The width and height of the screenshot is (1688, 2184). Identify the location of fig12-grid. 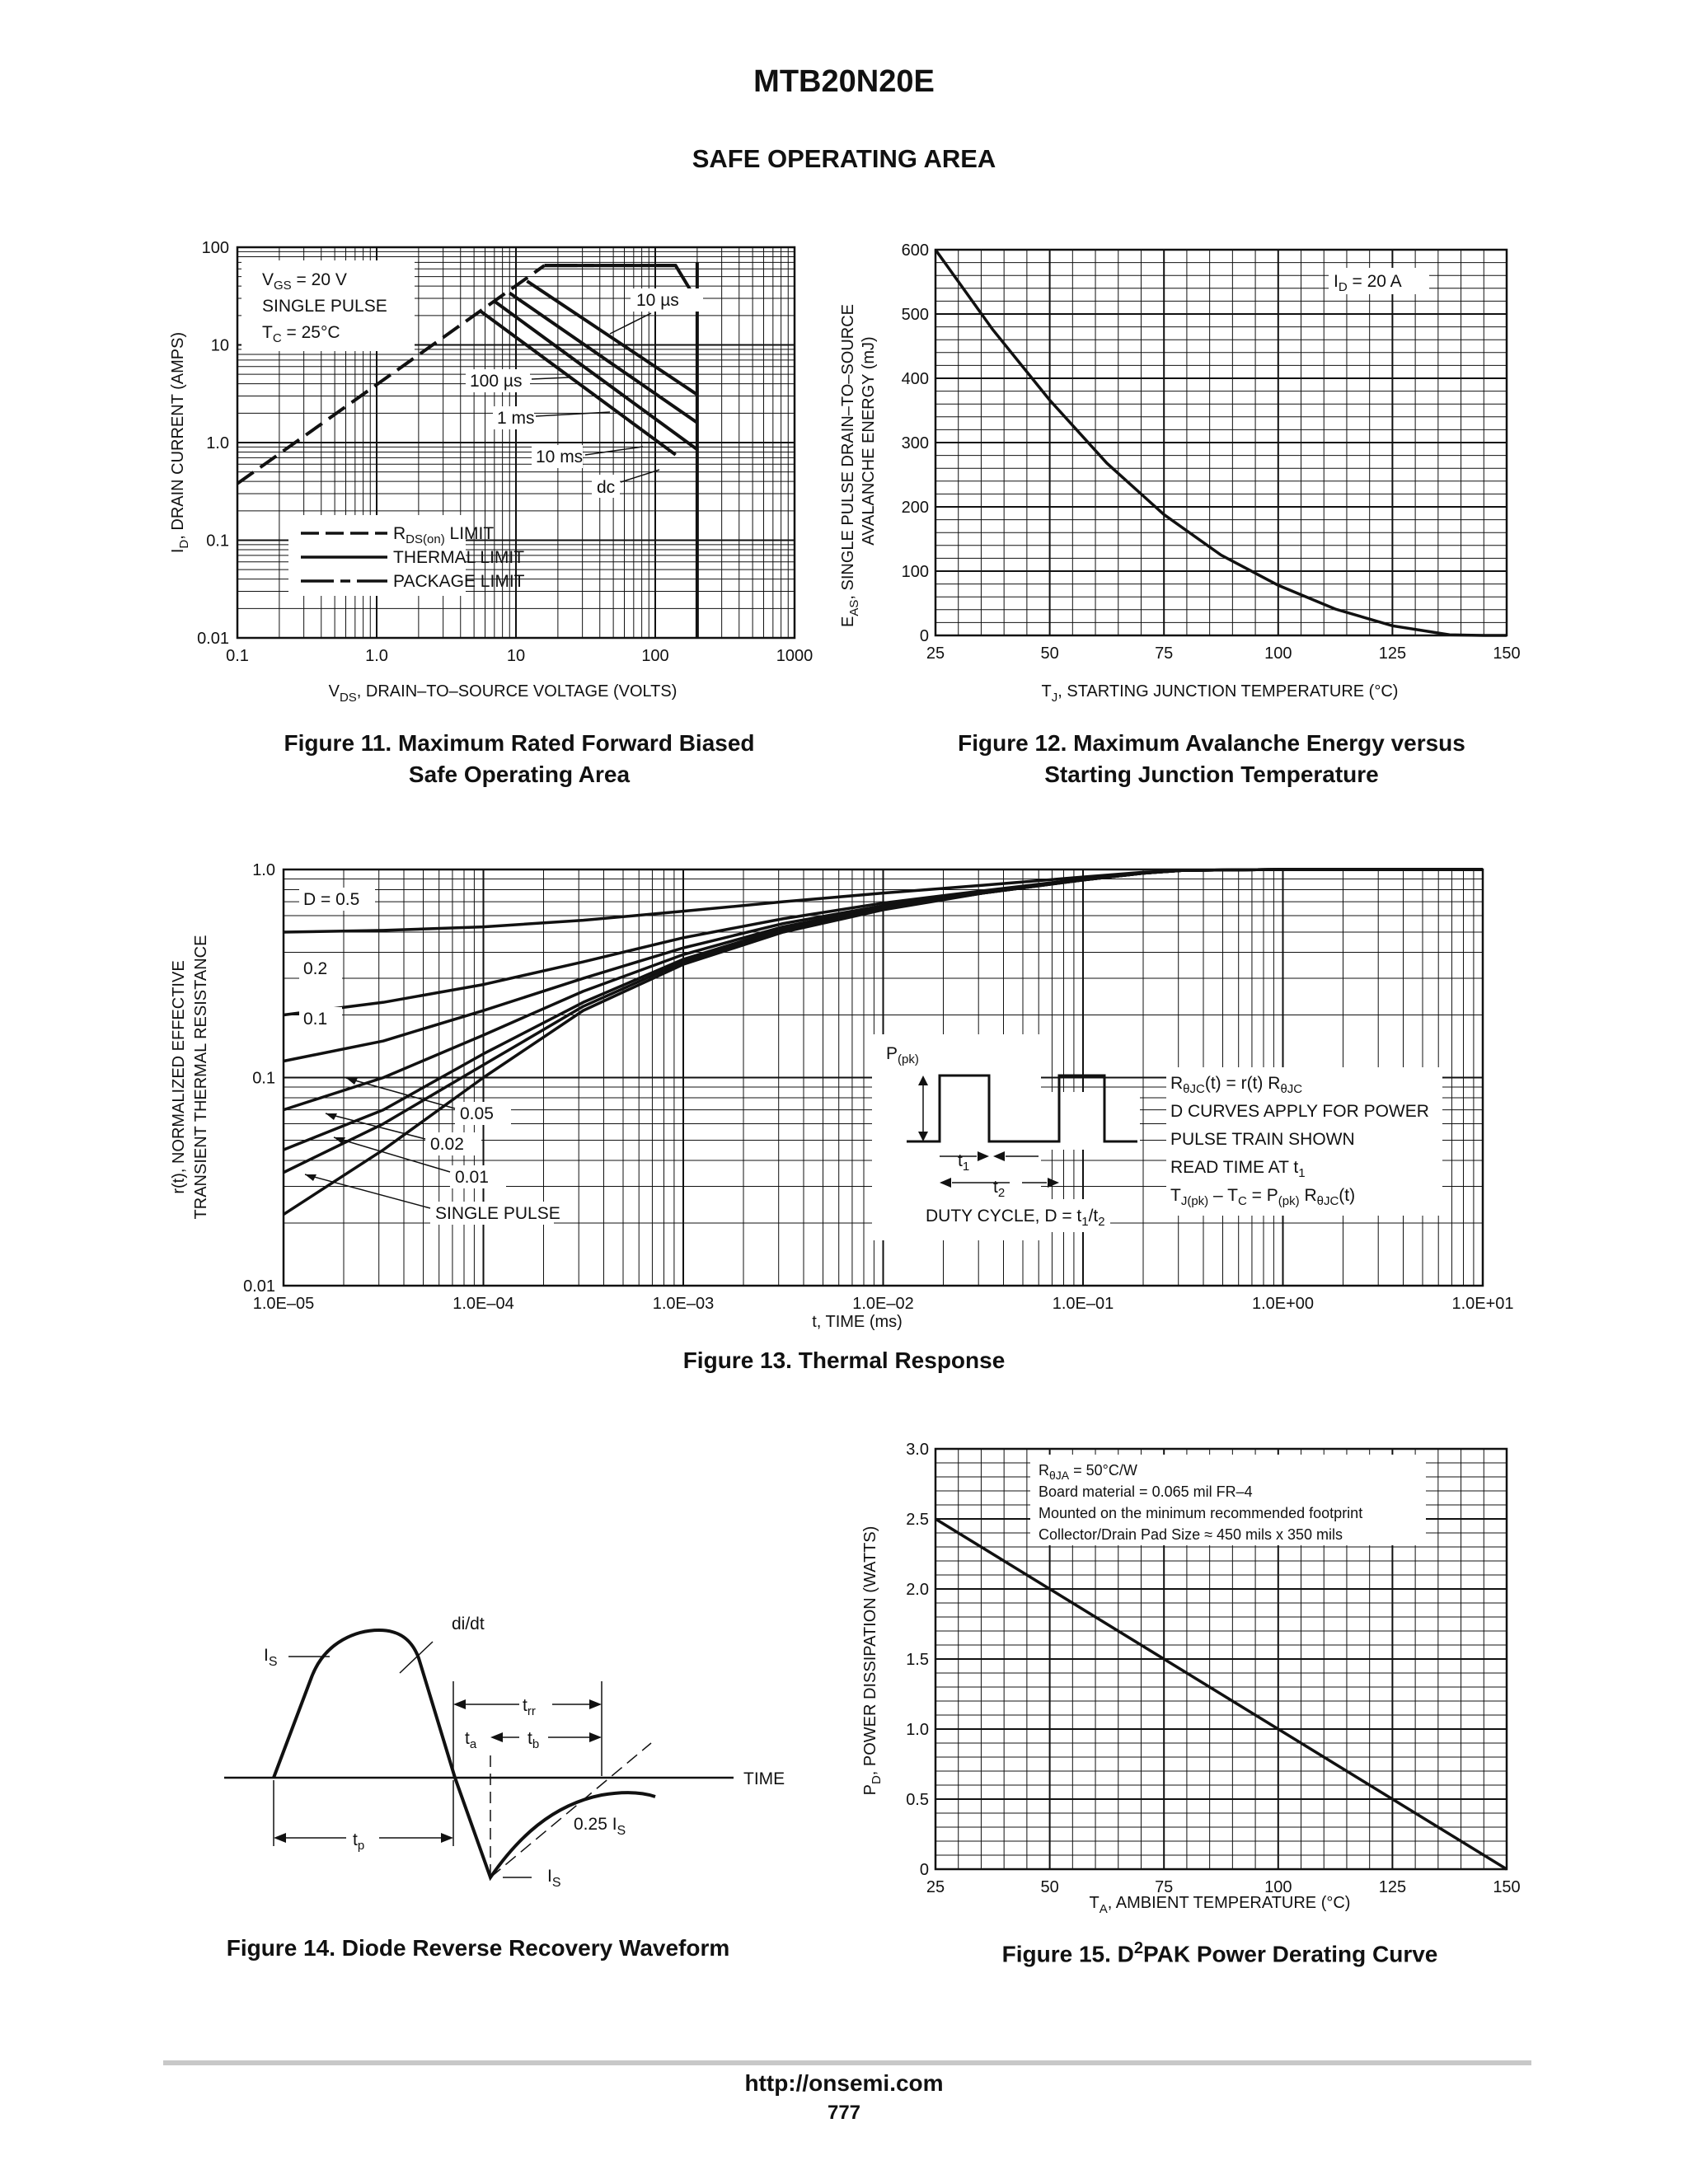
(1221, 442).